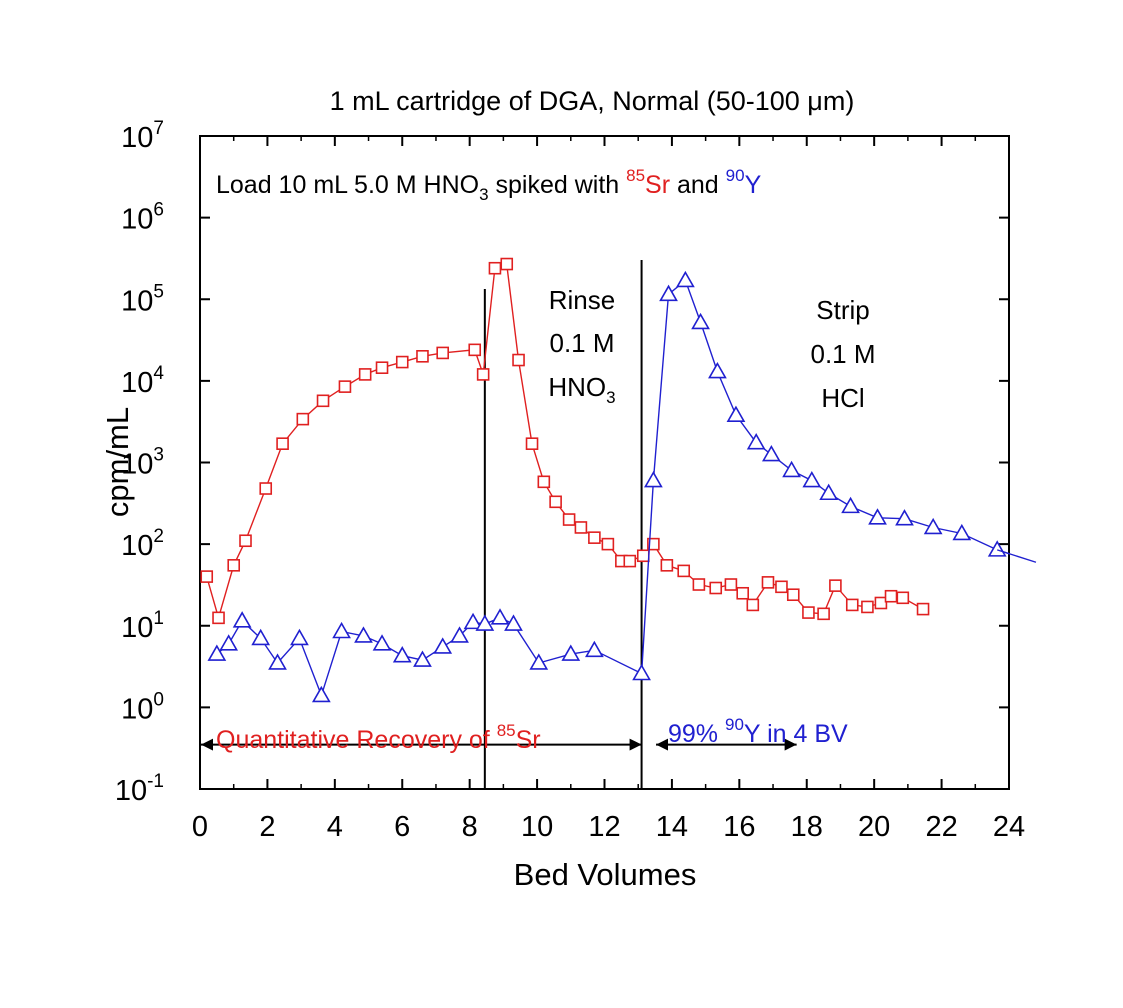 The height and width of the screenshot is (1008, 1123). What do you see at coordinates (267, 827) in the screenshot?
I see `x-tick-label: 2` at bounding box center [267, 827].